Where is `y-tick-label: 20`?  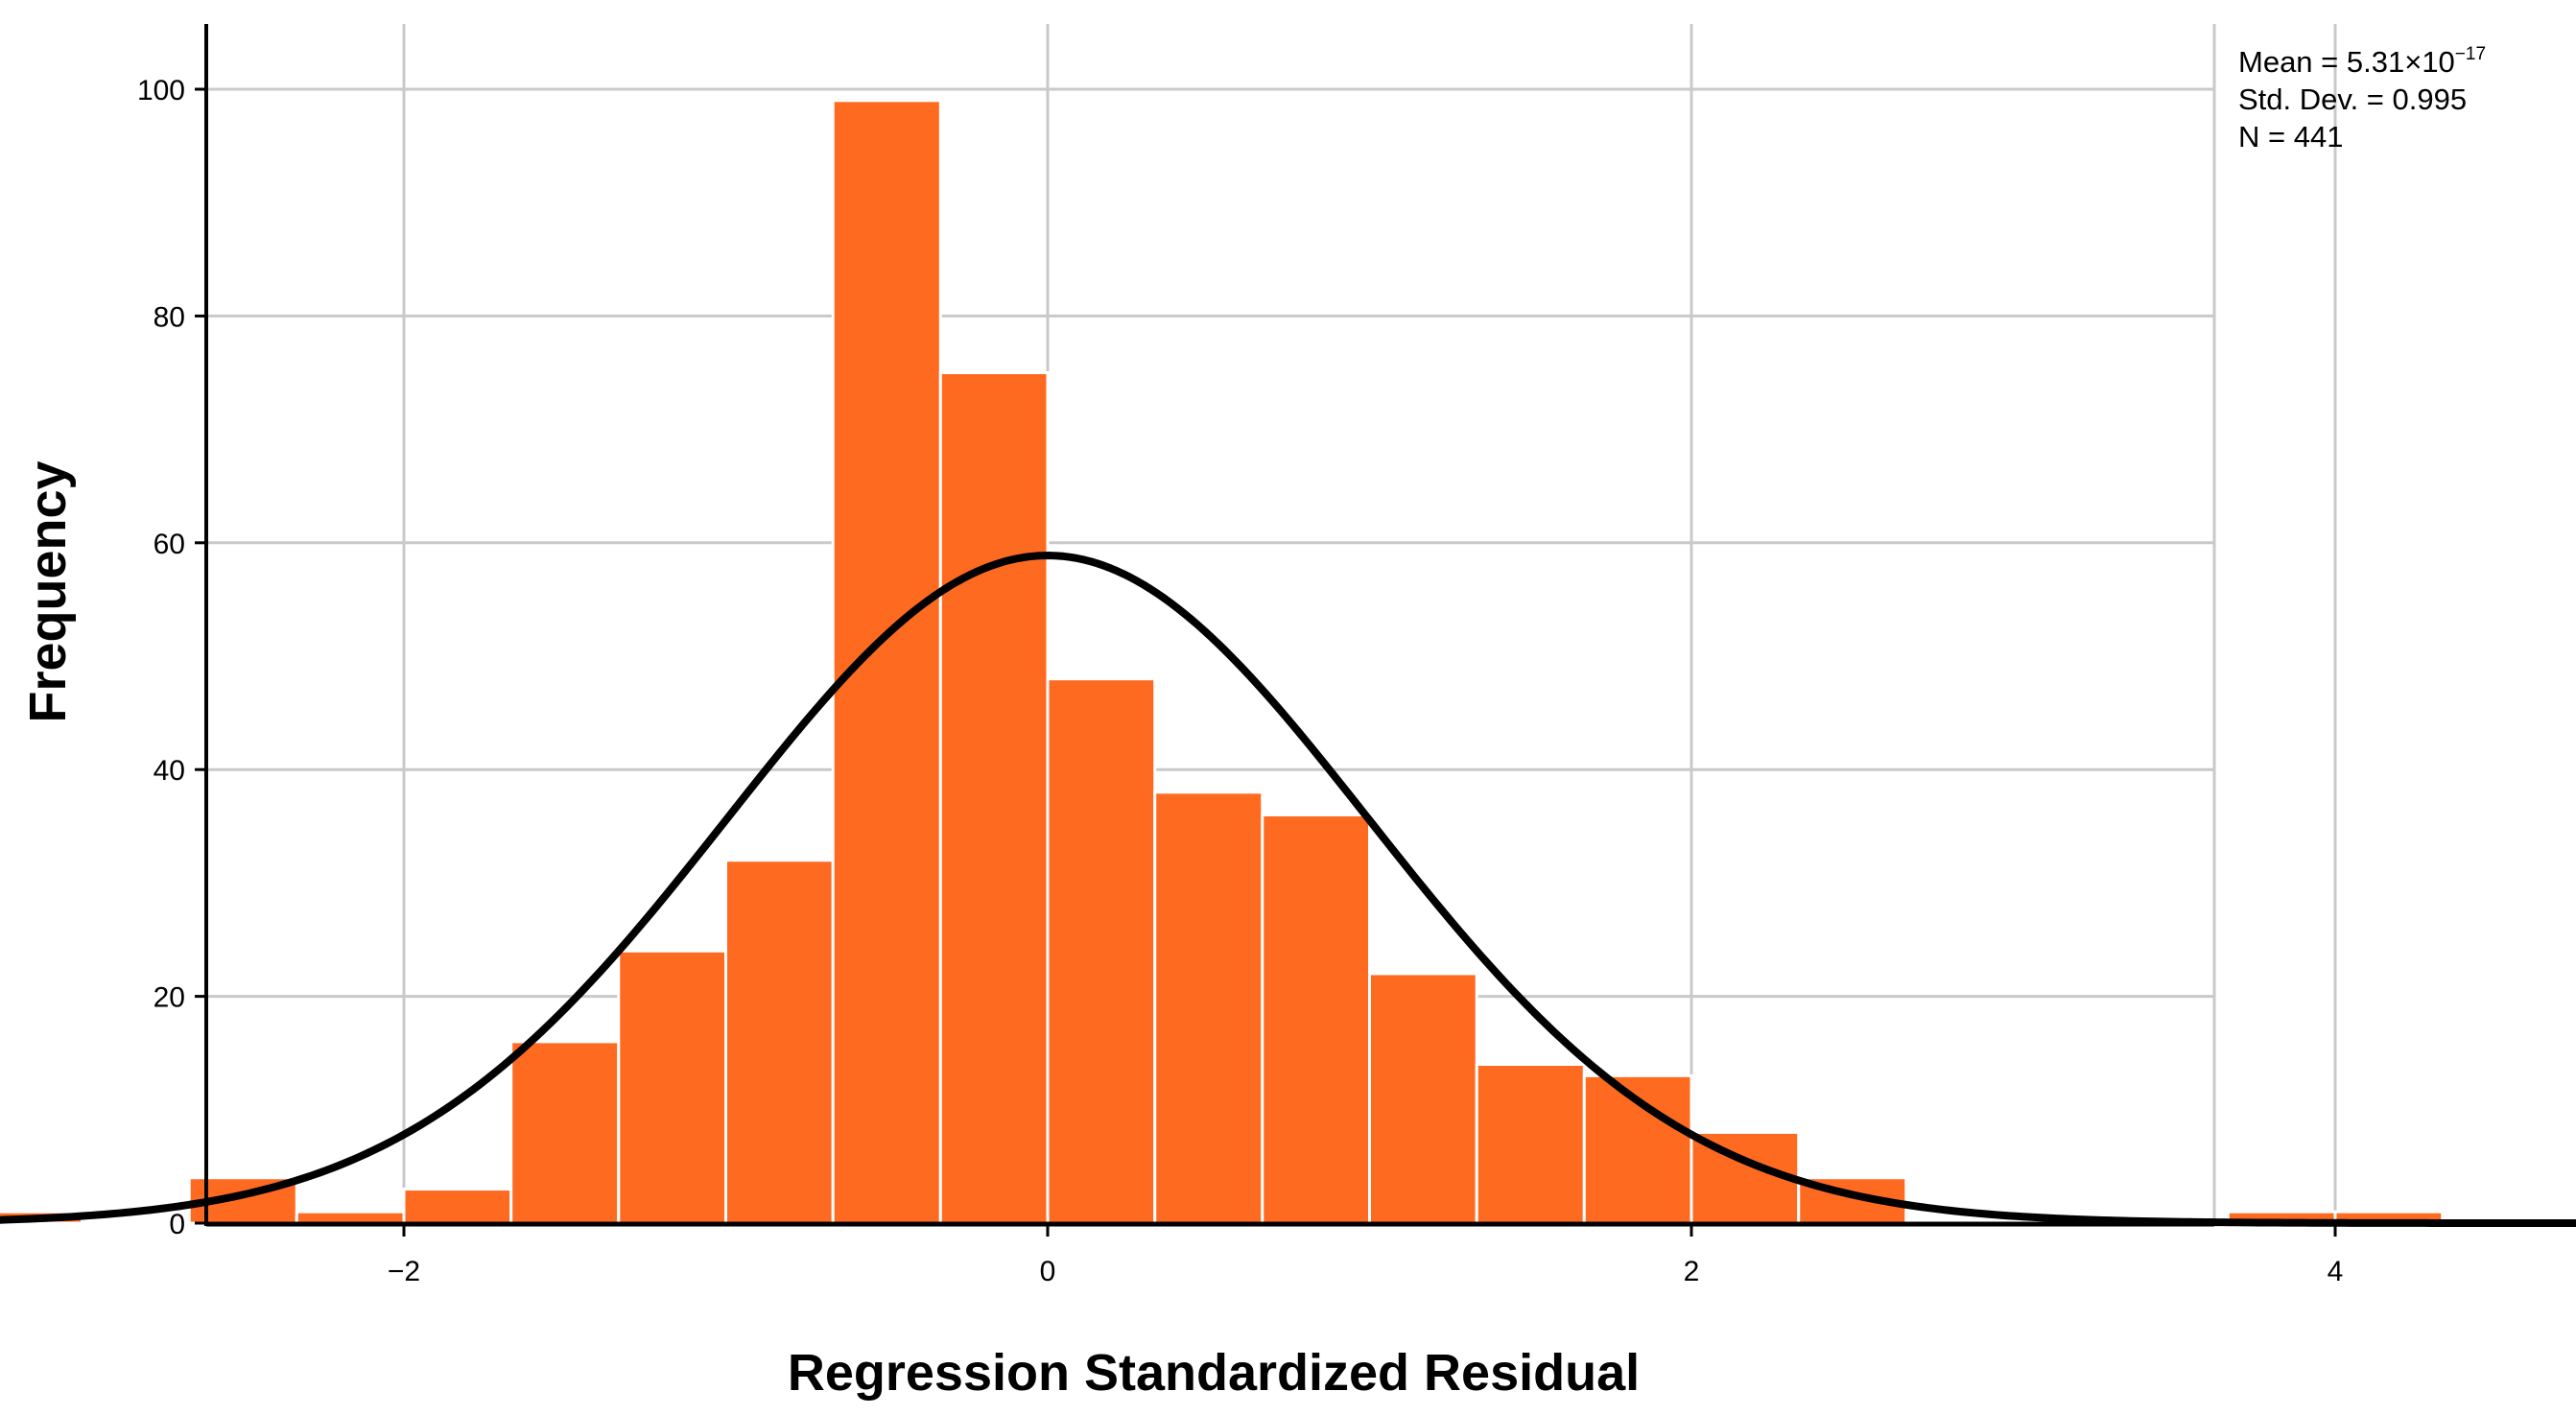
y-tick-label: 20 is located at coordinates (170, 998).